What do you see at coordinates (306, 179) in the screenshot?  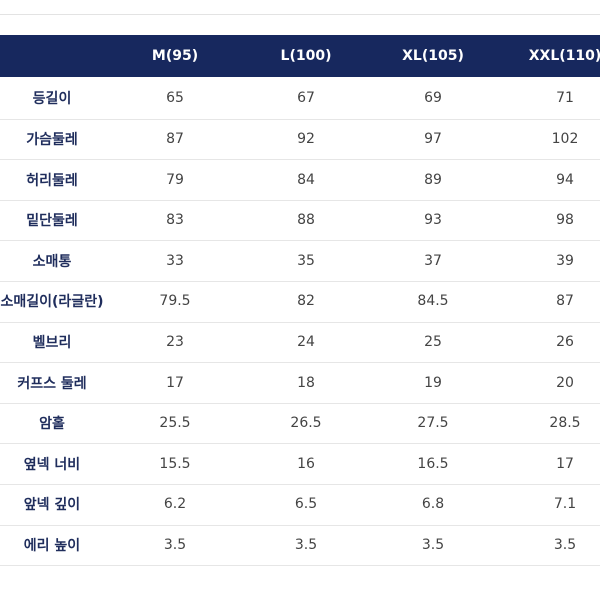 I see `cell-value: 84` at bounding box center [306, 179].